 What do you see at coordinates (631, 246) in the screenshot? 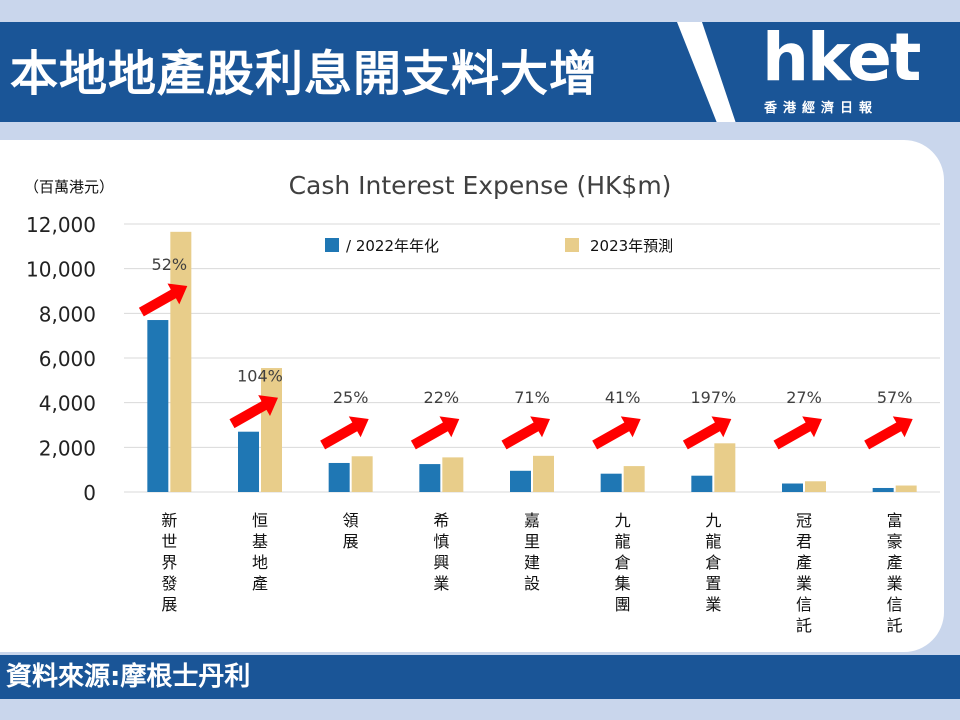
I see `legend-label-2023: 2023年預測` at bounding box center [631, 246].